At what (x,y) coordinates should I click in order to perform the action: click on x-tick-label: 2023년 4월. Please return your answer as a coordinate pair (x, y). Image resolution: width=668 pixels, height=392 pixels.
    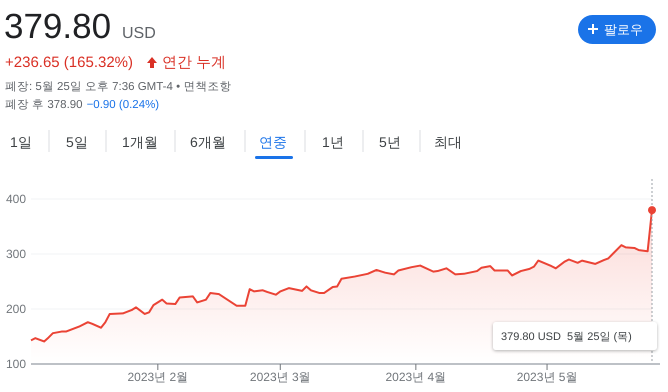
    Looking at the image, I should click on (415, 377).